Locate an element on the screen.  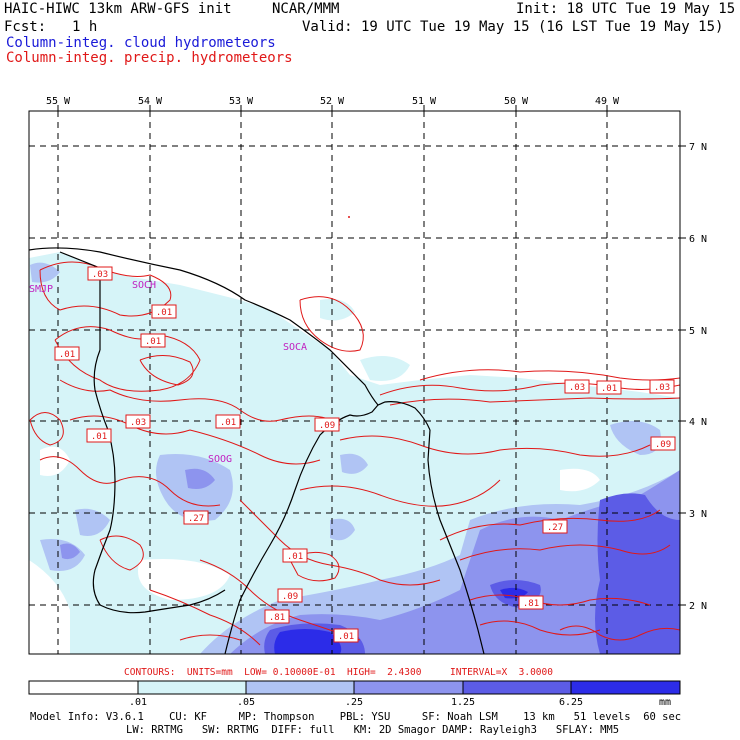
init-time: Init: 18 UTC Tue 19 May 15 is located at coordinates (626, 9).